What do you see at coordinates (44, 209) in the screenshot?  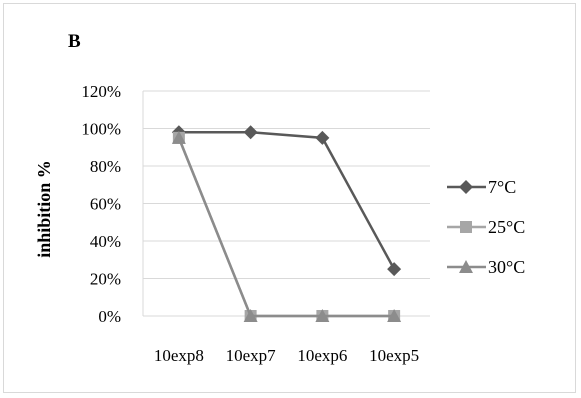 I see `y-axis-label: inhibition %` at bounding box center [44, 209].